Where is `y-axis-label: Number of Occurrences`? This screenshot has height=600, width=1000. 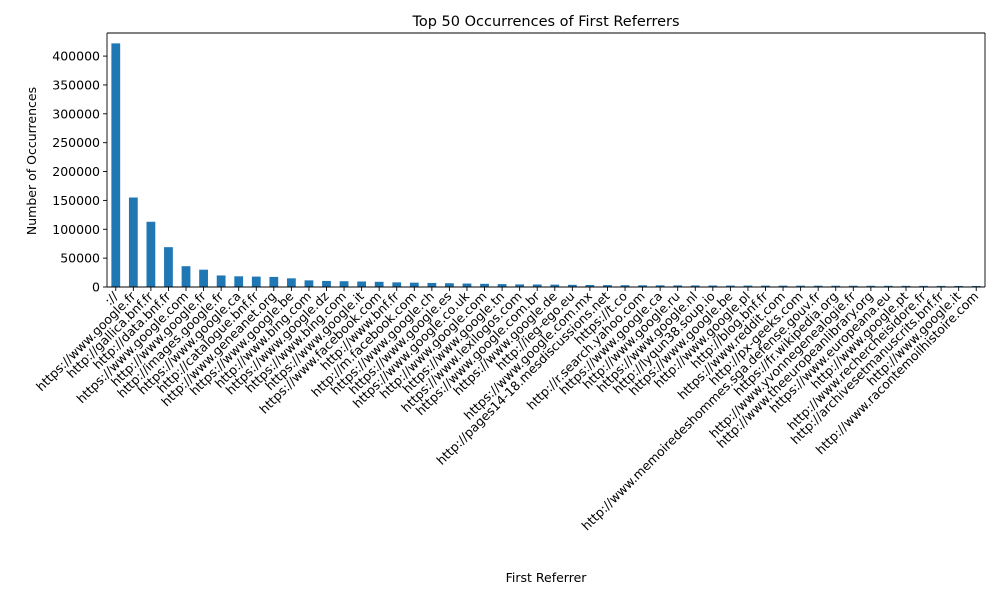 y-axis-label: Number of Occurrences is located at coordinates (31, 161).